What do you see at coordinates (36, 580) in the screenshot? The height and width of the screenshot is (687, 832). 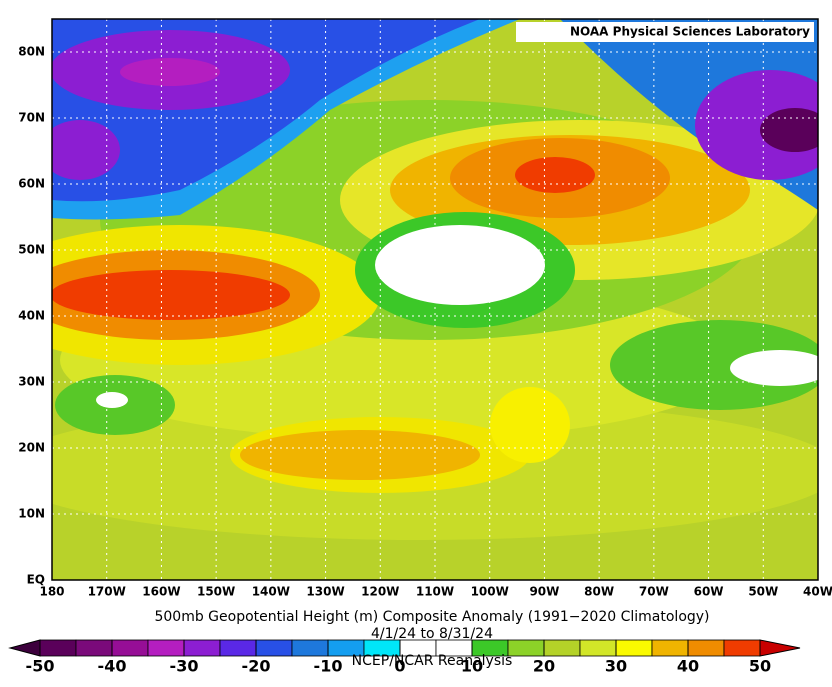 I see `lat-tick-label: EQ` at bounding box center [36, 580].